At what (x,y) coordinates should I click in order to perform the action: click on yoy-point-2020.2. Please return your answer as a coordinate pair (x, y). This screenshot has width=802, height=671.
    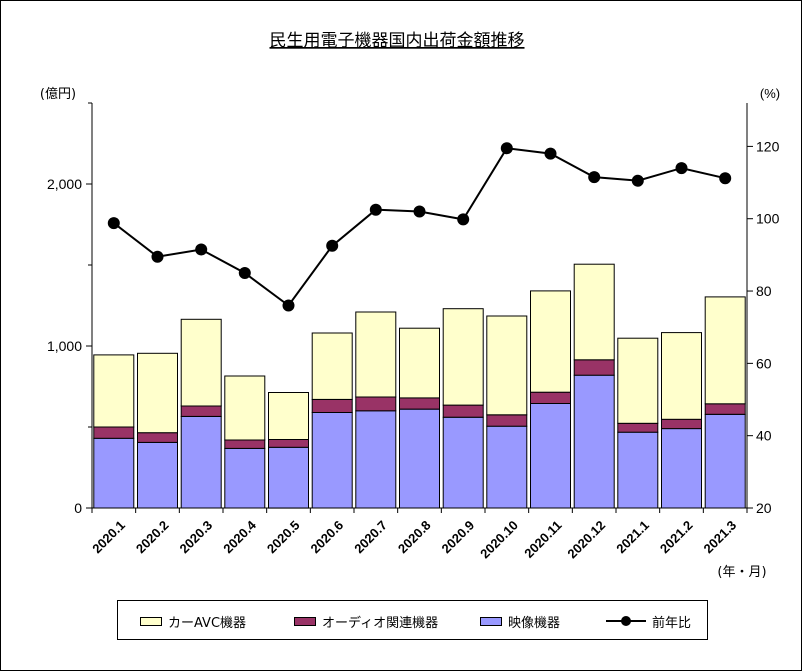
    Looking at the image, I should click on (157, 256).